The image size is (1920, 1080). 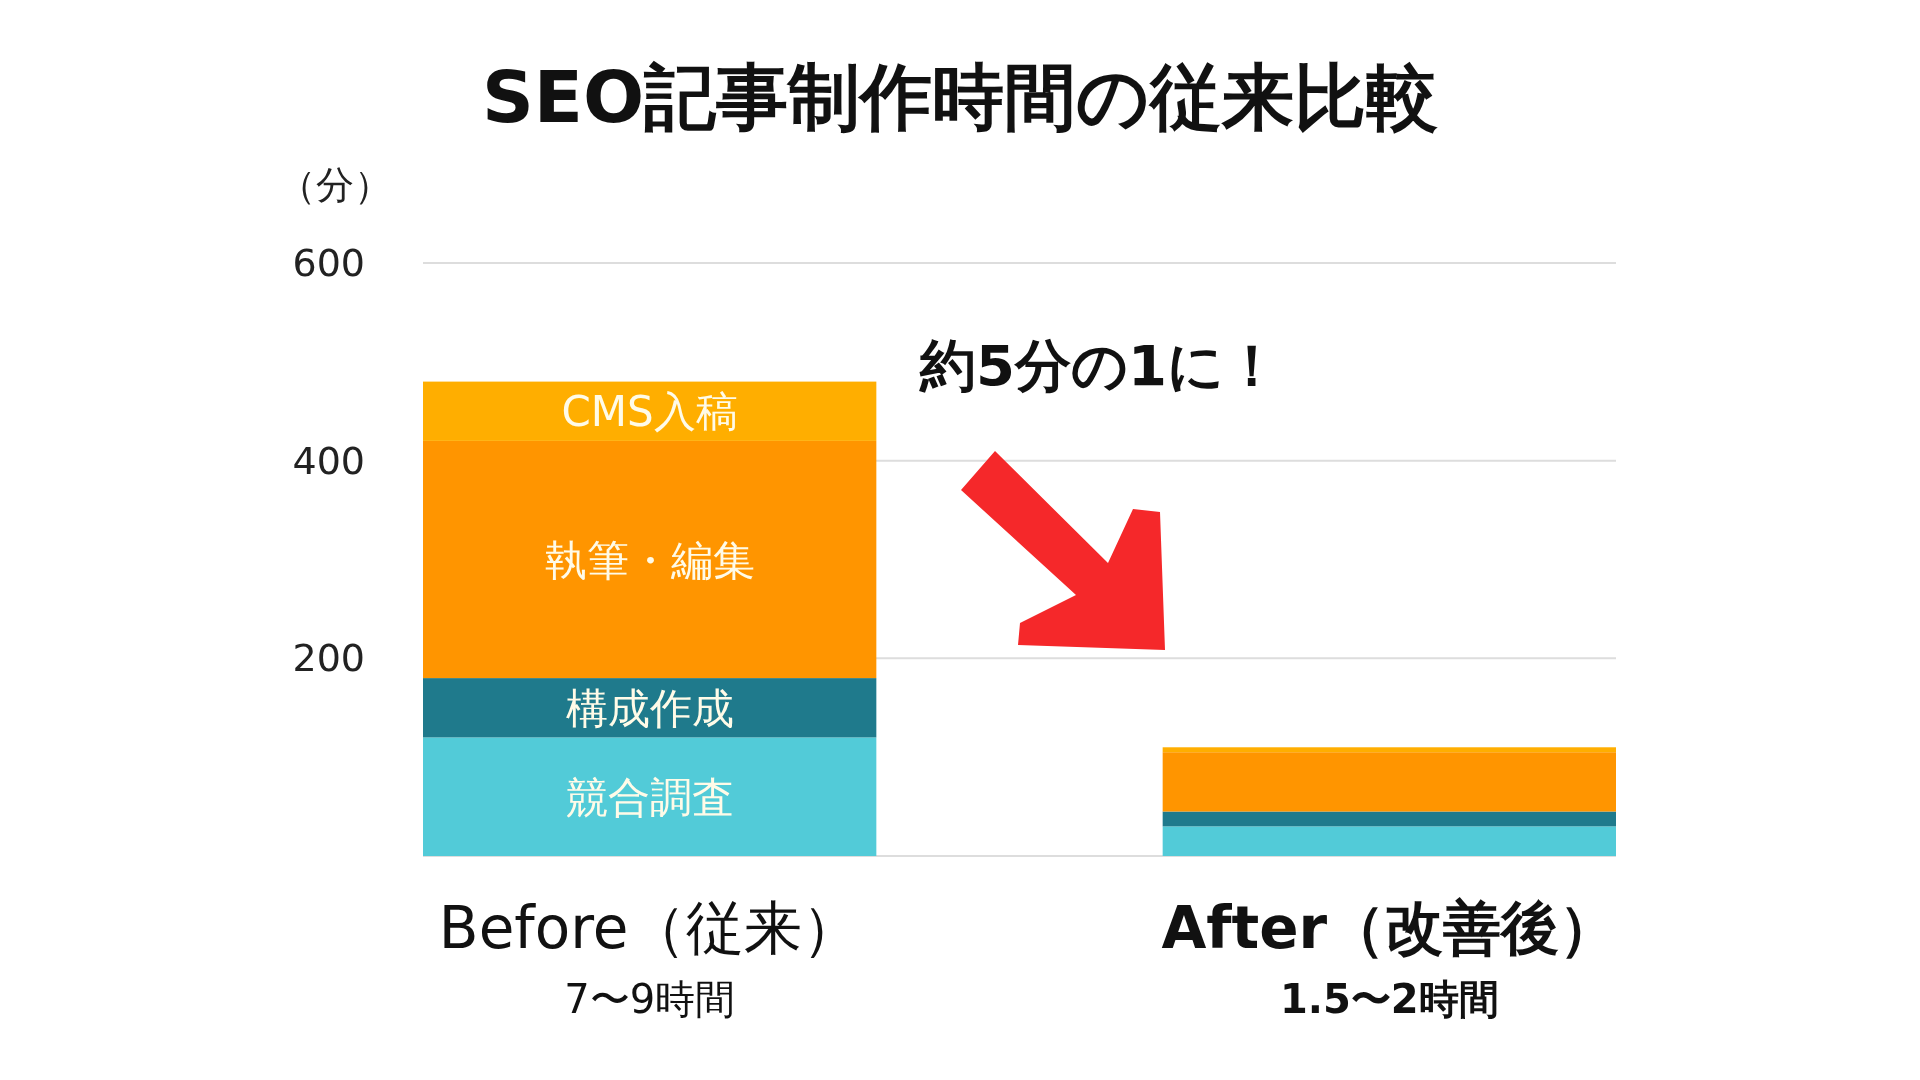 What do you see at coordinates (328, 263) in the screenshot?
I see `y-tick-label: 600` at bounding box center [328, 263].